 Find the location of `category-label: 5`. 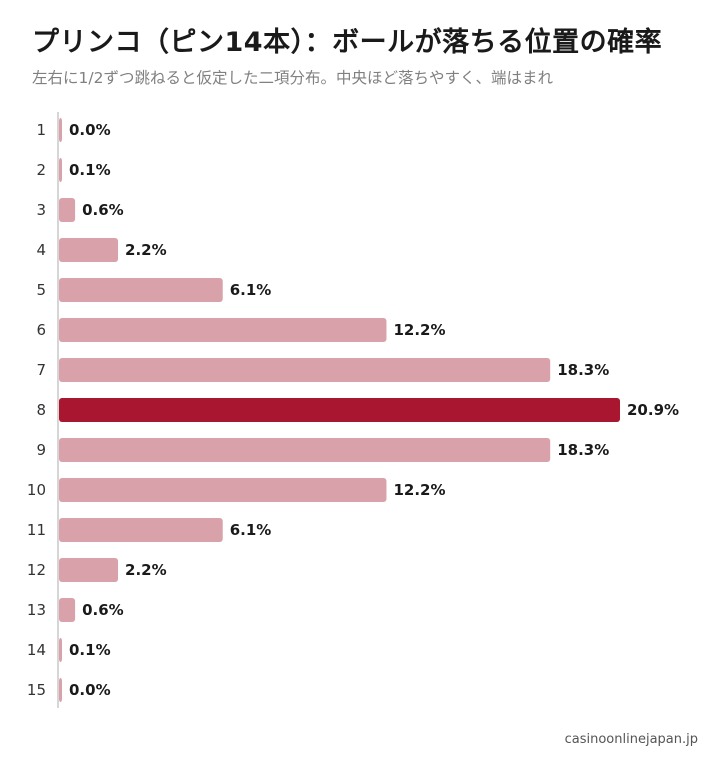

category-label: 5 is located at coordinates (41, 290).